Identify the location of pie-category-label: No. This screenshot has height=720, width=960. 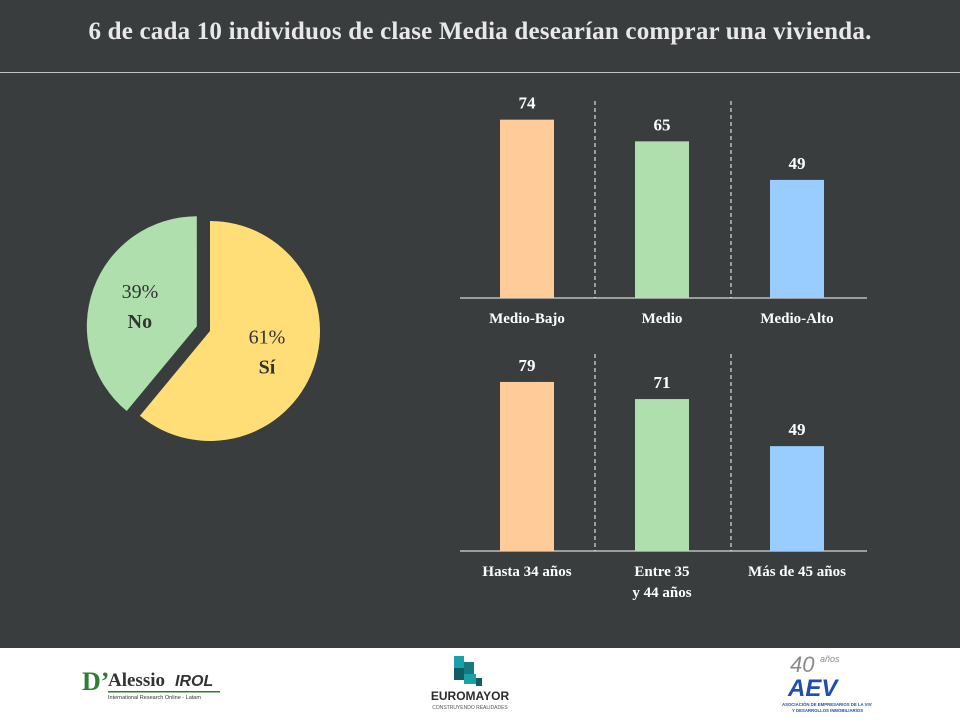
(140, 322).